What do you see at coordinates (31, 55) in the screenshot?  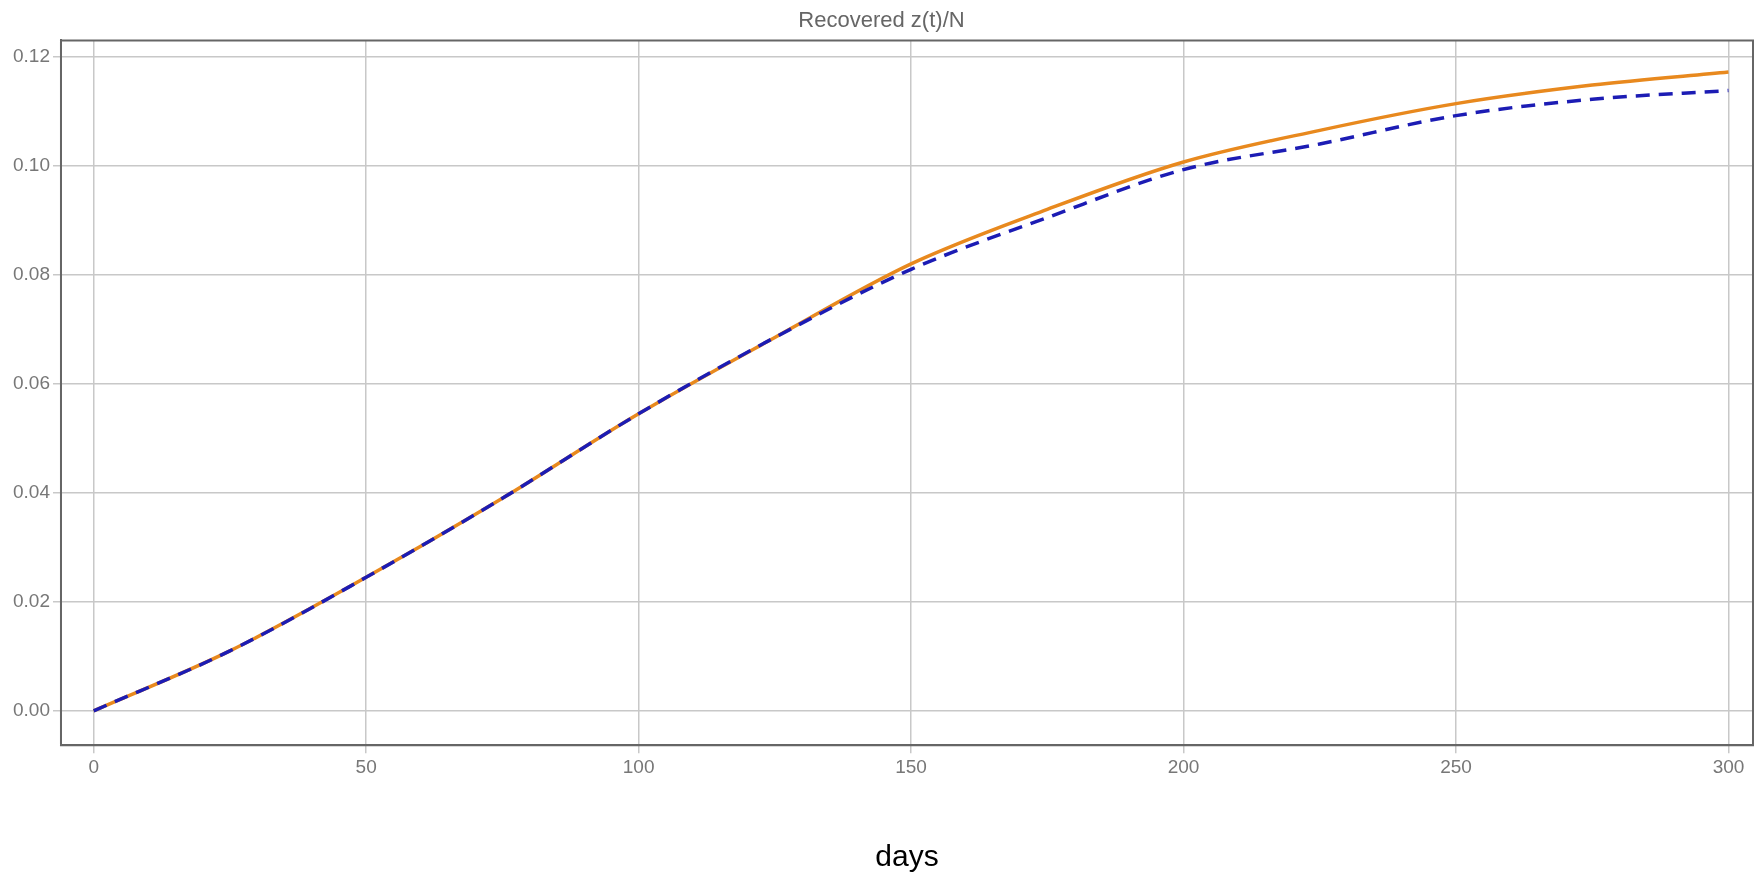 I see `y-tick-label: 0.12` at bounding box center [31, 55].